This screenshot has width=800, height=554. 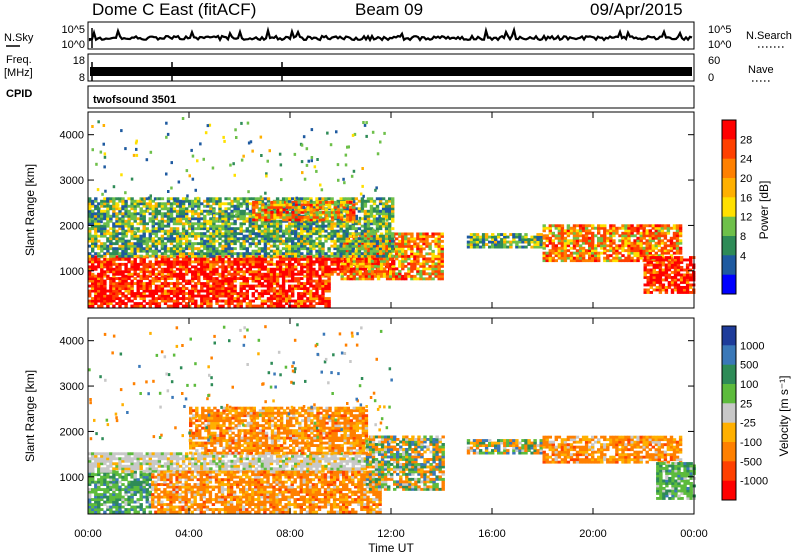 I want to click on cpid-strip, so click(x=391, y=97).